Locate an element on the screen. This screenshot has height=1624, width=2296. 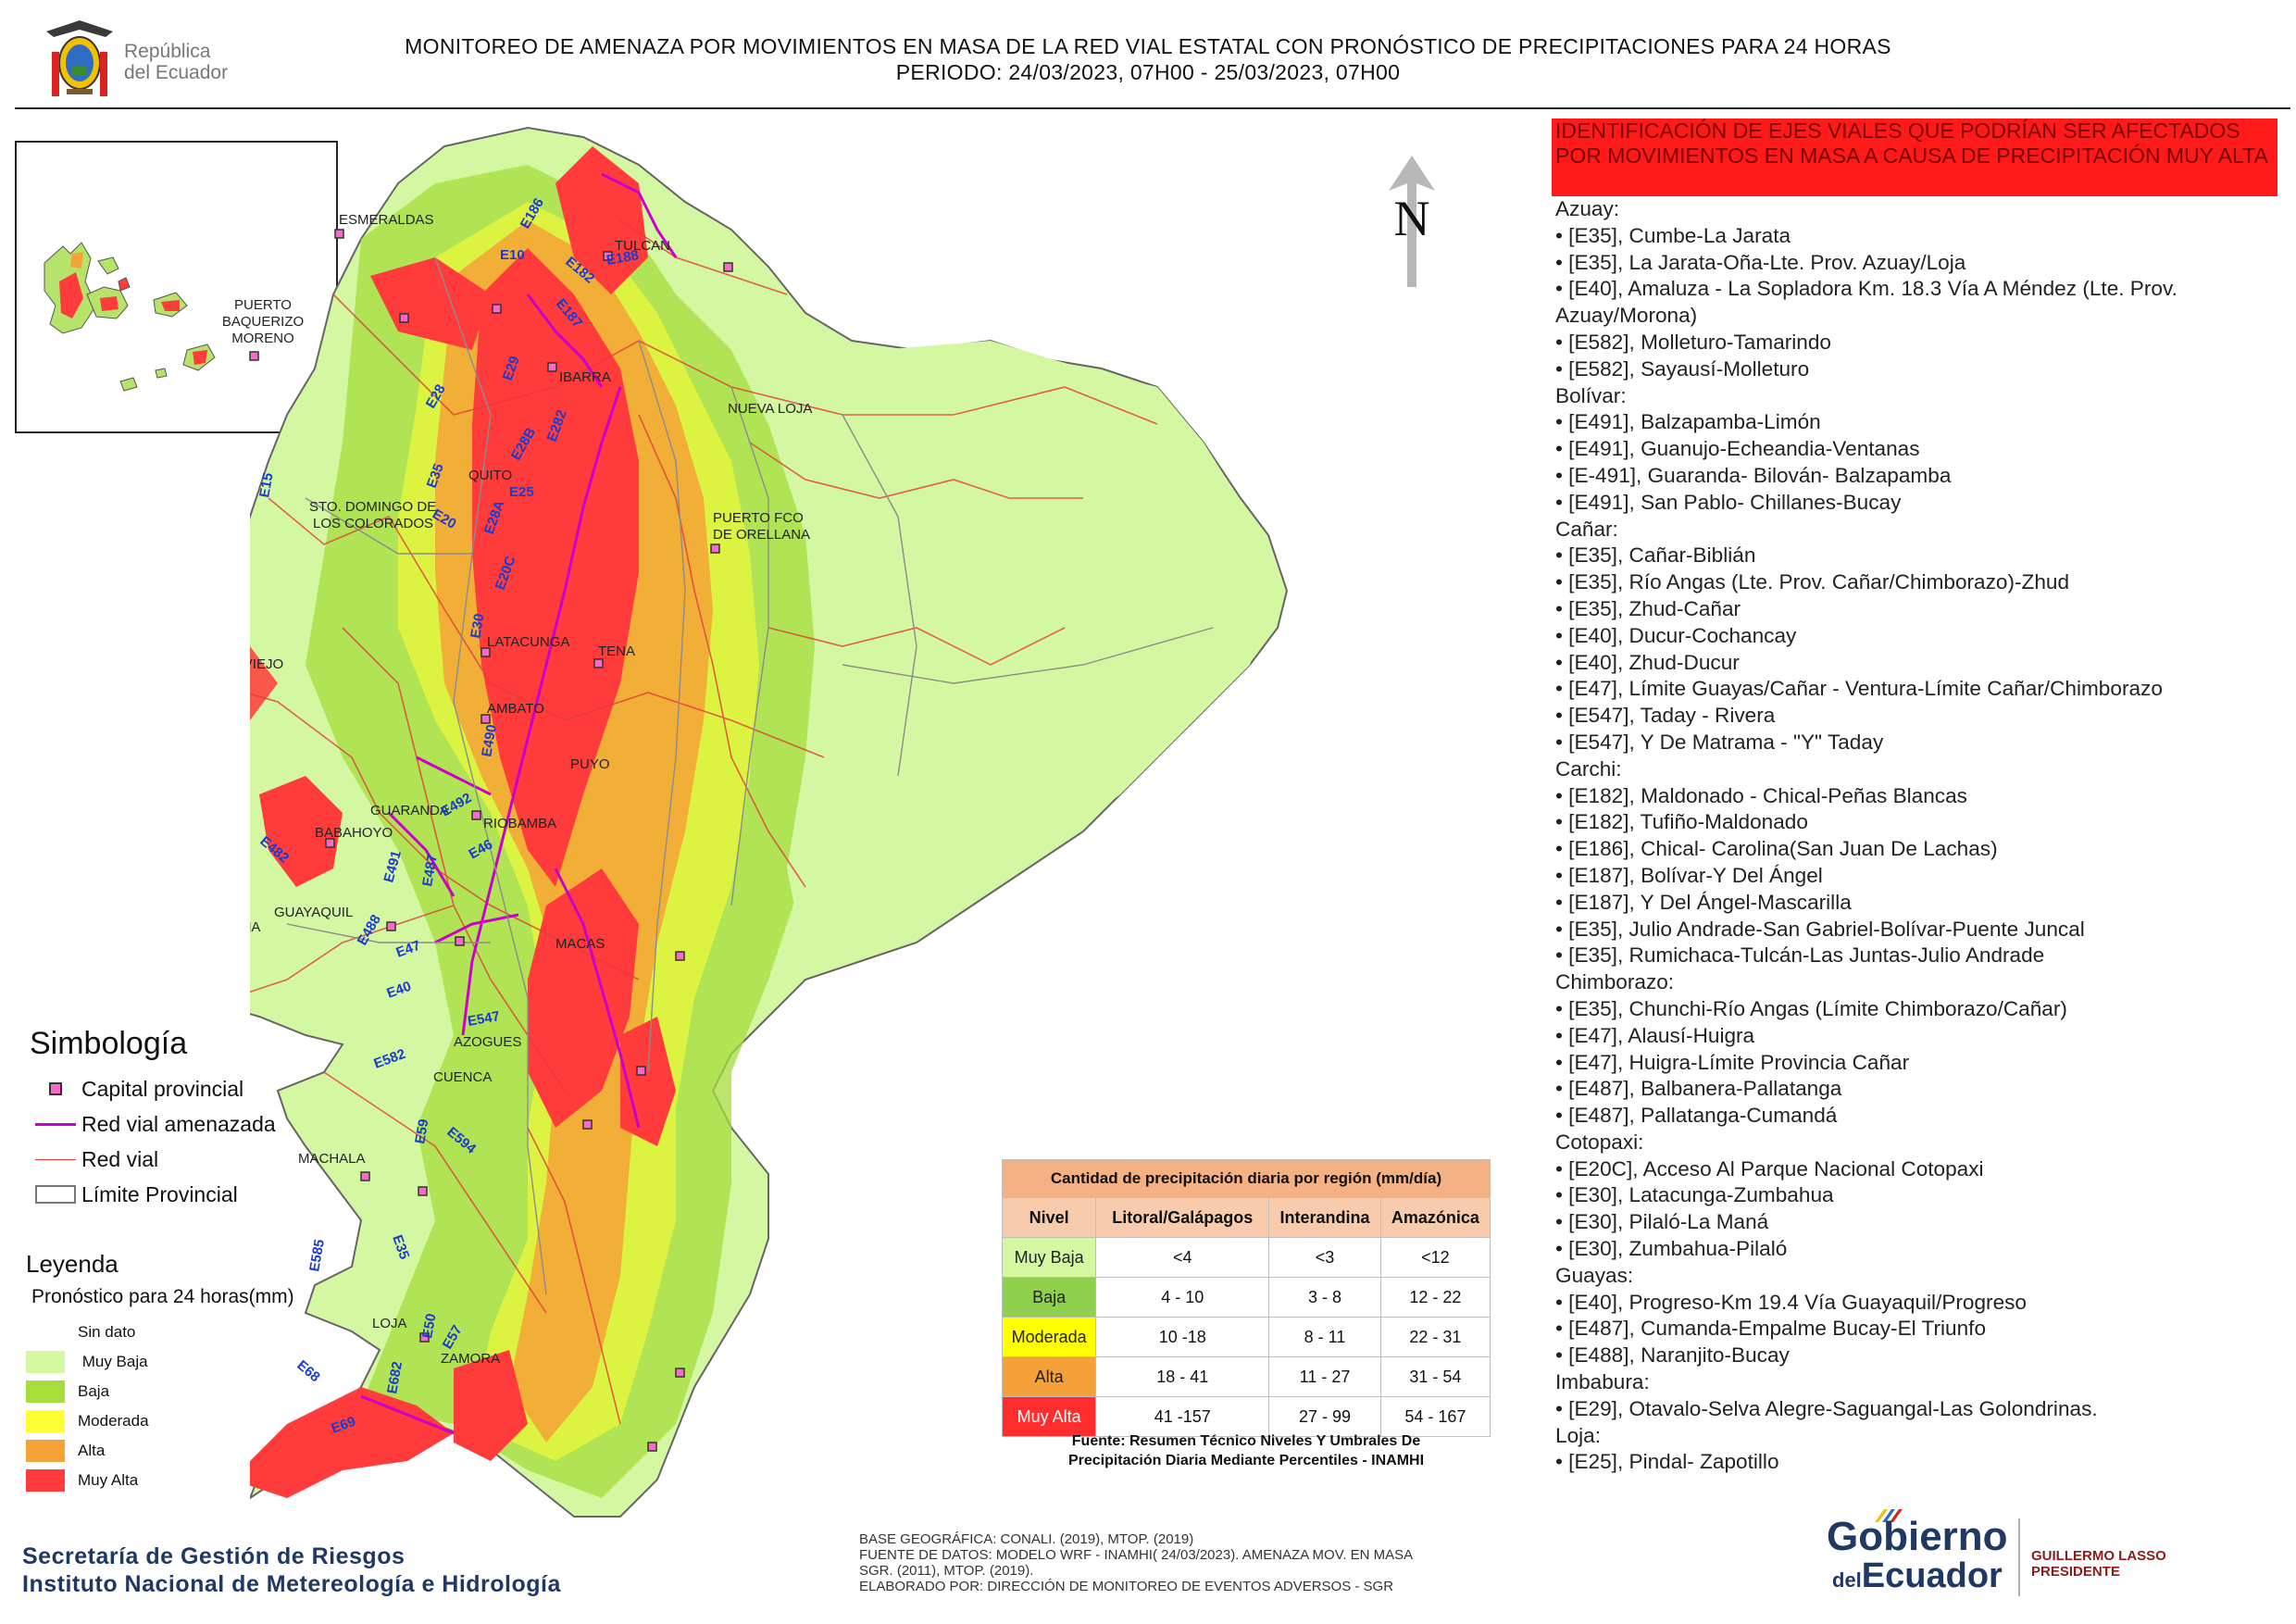
legend-swatch is located at coordinates (45, 1480).